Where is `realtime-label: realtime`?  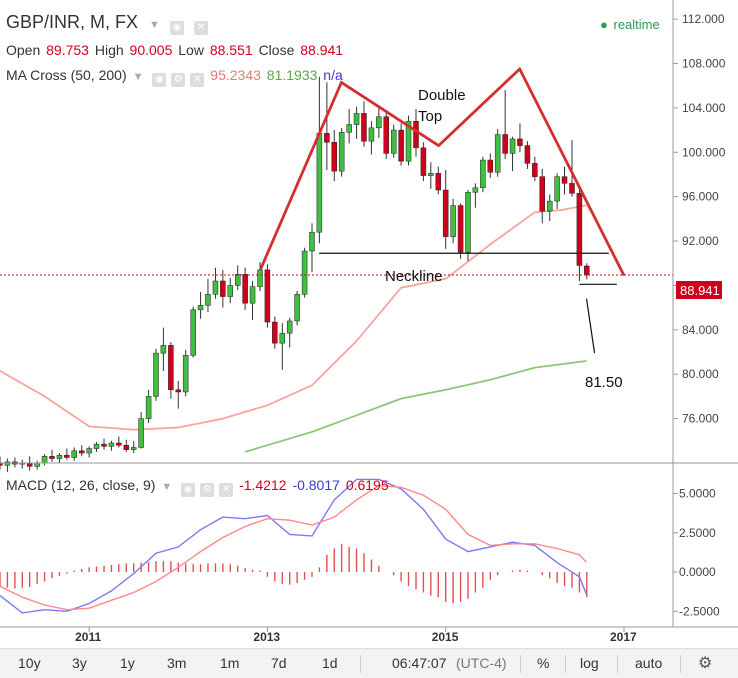
realtime-label: realtime is located at coordinates (636, 24).